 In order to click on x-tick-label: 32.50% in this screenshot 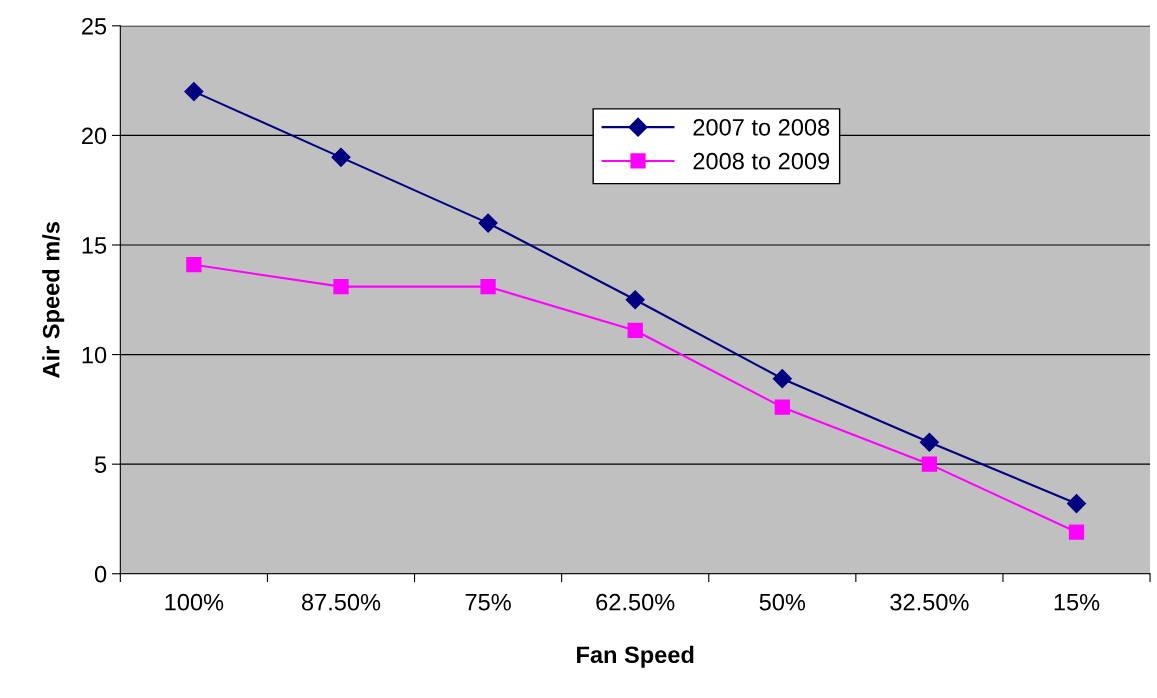, I will do `click(929, 602)`.